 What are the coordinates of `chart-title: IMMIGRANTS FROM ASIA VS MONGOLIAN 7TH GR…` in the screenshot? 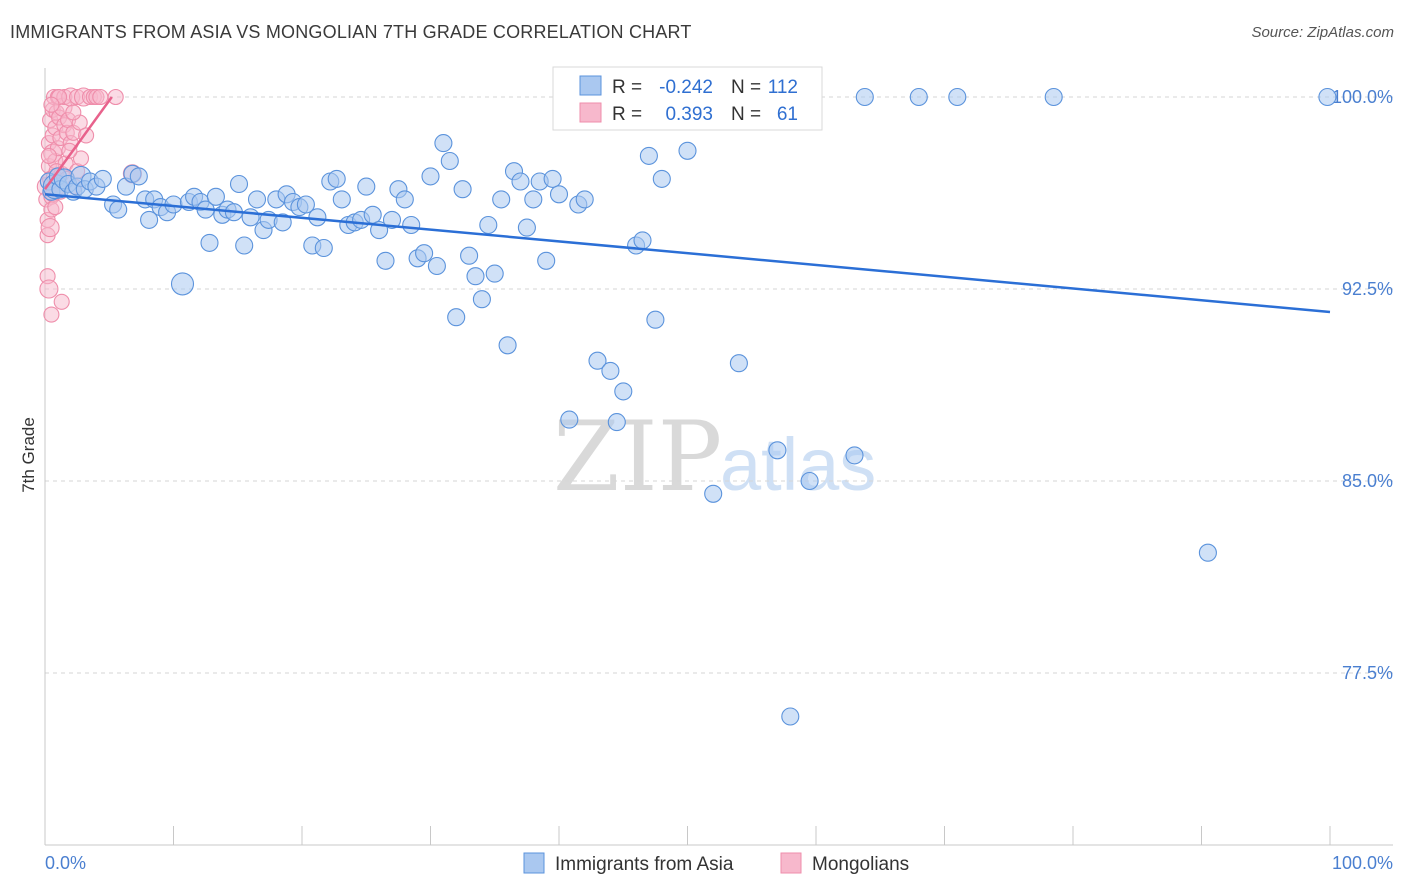 It's located at (351, 32).